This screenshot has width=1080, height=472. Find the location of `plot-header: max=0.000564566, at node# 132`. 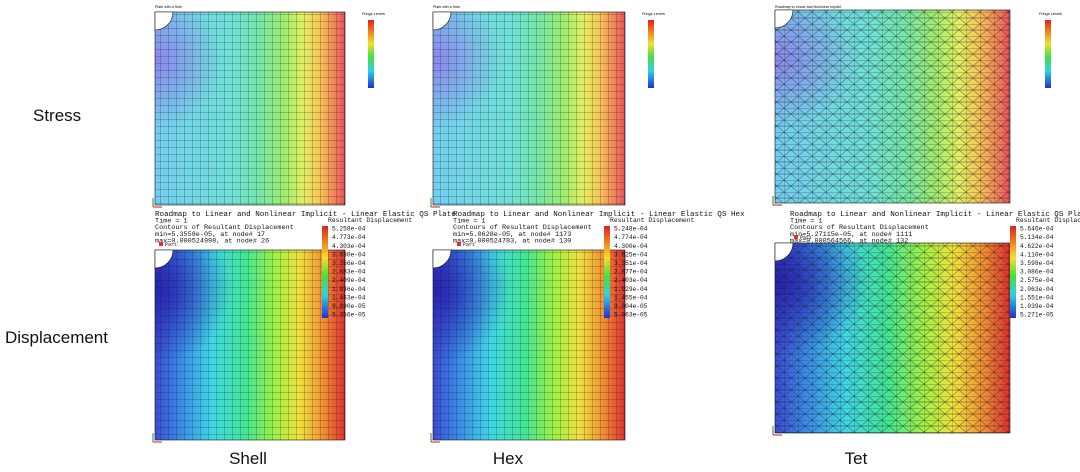

plot-header: max=0.000564566, at node# 132 is located at coordinates (849, 241).